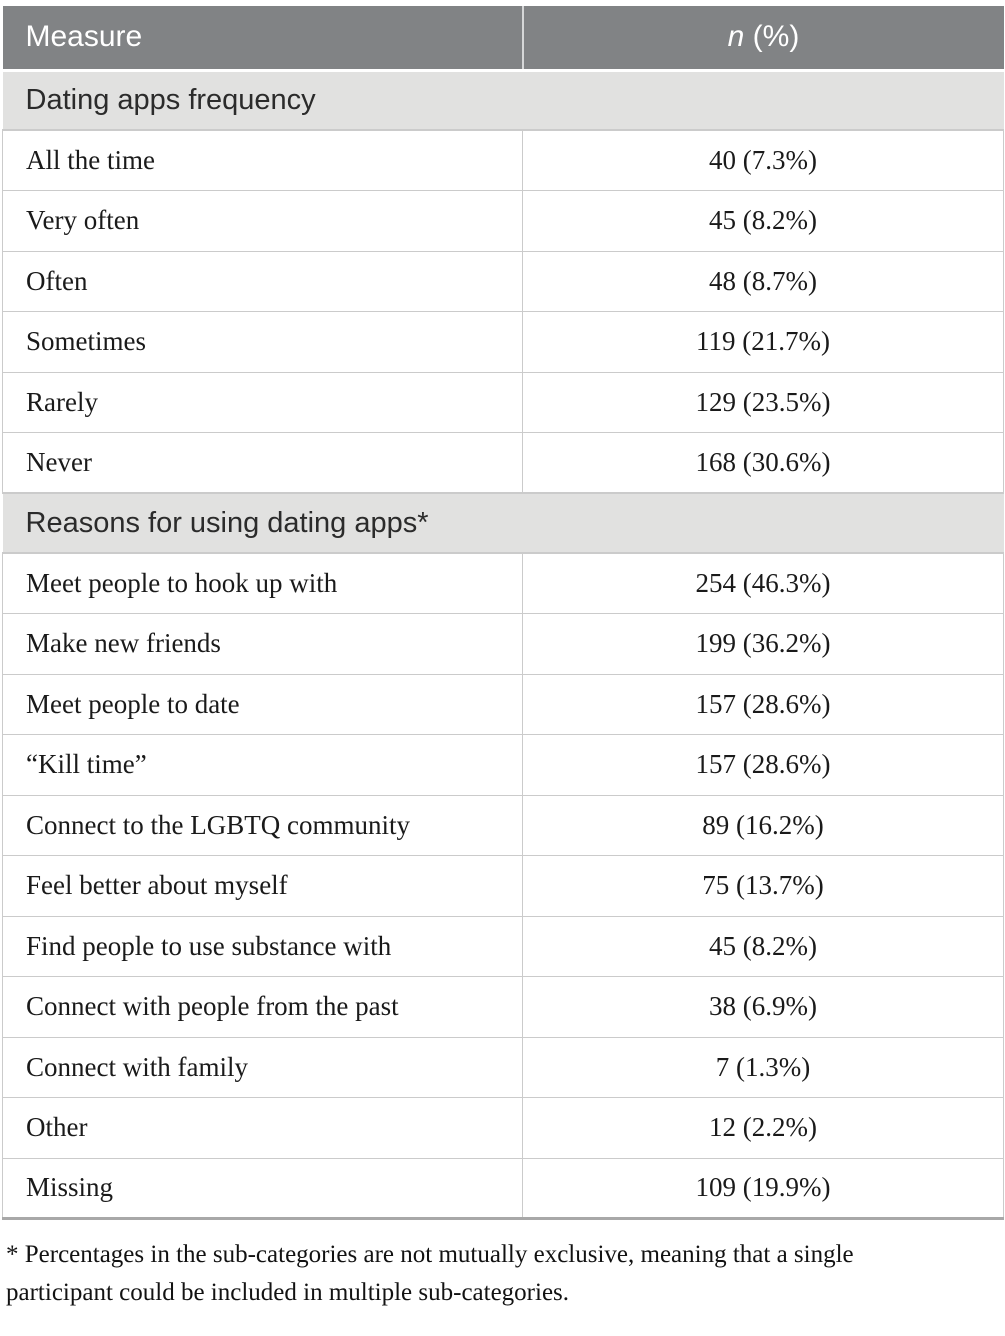 The image size is (1005, 1336). I want to click on section-title: Reasons for using dating apps*, so click(503, 523).